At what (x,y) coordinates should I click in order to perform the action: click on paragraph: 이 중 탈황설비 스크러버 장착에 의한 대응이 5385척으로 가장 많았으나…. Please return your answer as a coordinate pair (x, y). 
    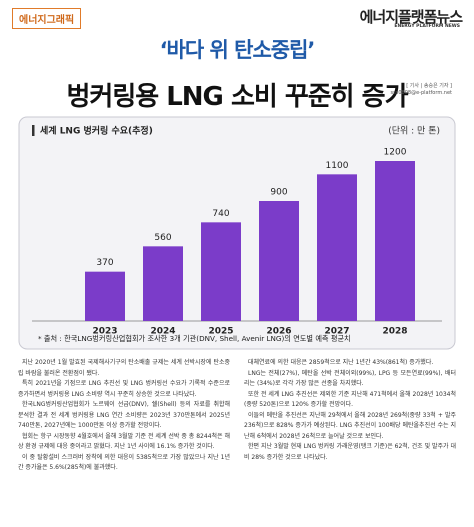
    Looking at the image, I should click on (124, 462).